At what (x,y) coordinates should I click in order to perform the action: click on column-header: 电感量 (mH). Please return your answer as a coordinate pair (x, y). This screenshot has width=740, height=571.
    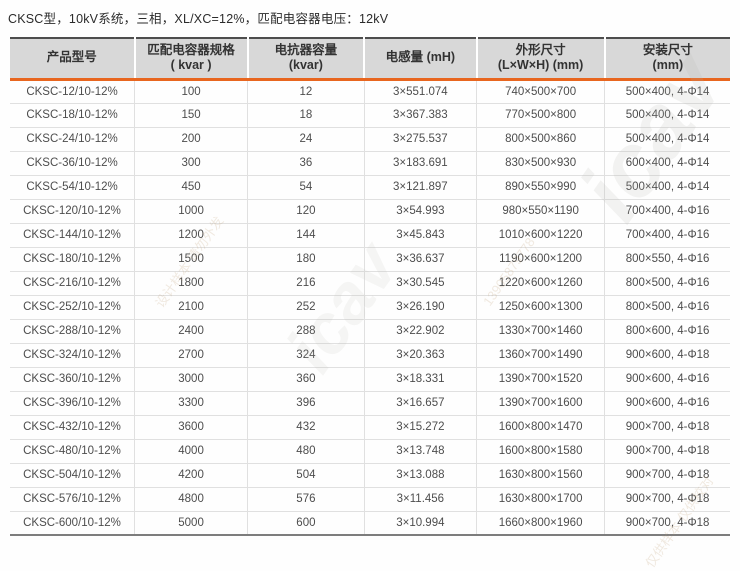
    Looking at the image, I should click on (420, 58).